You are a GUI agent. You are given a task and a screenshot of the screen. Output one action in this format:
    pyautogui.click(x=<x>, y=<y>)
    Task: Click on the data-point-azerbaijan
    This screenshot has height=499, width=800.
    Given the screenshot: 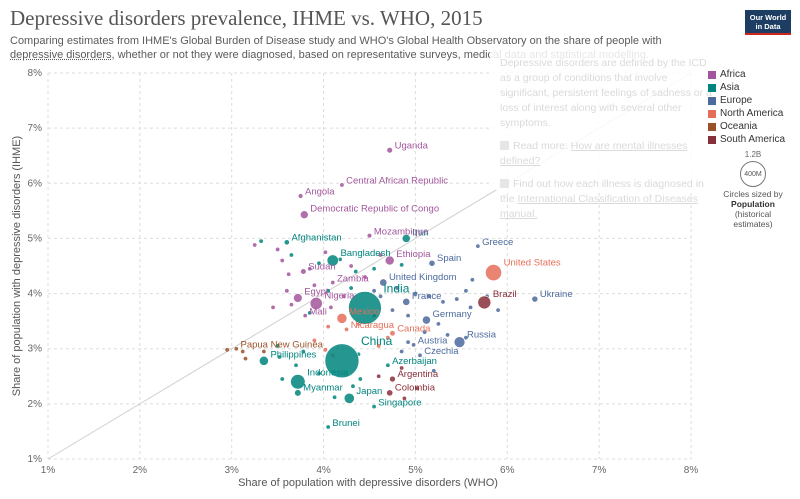 What is the action you would take?
    pyautogui.click(x=388, y=365)
    